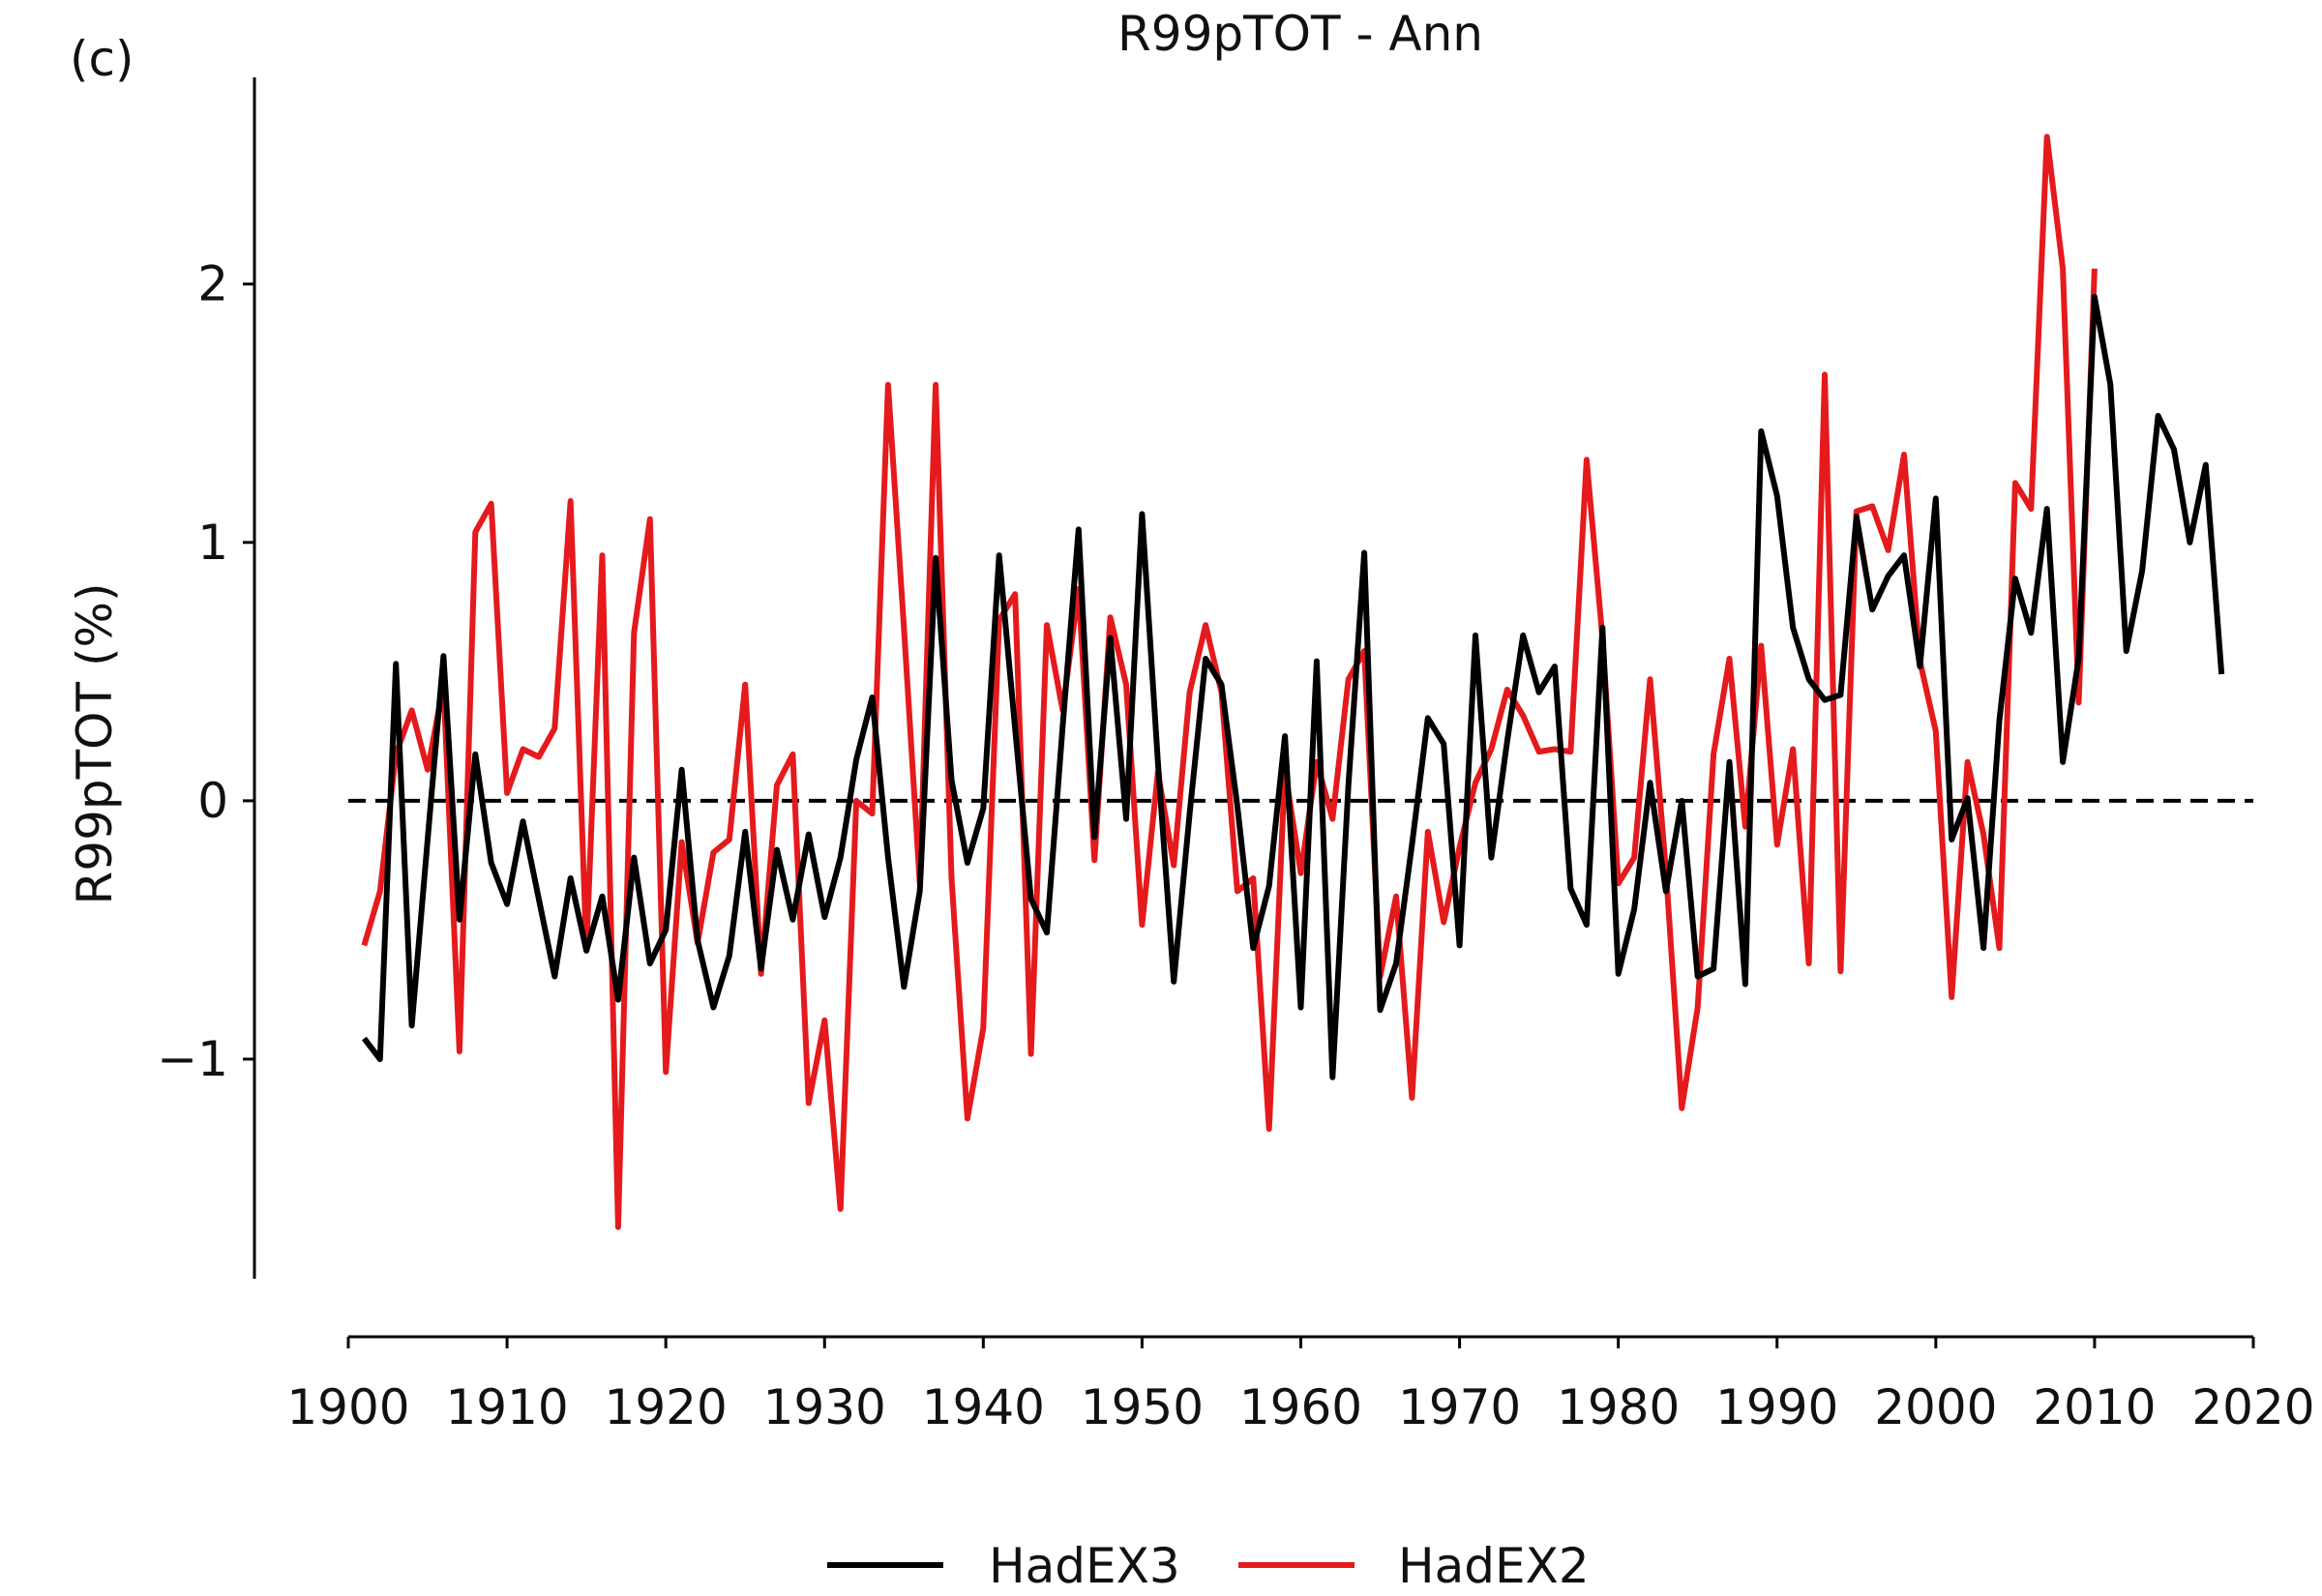 This screenshot has width=2322, height=1596. Describe the element at coordinates (212, 543) in the screenshot. I see `y-tick-label: 1` at that location.